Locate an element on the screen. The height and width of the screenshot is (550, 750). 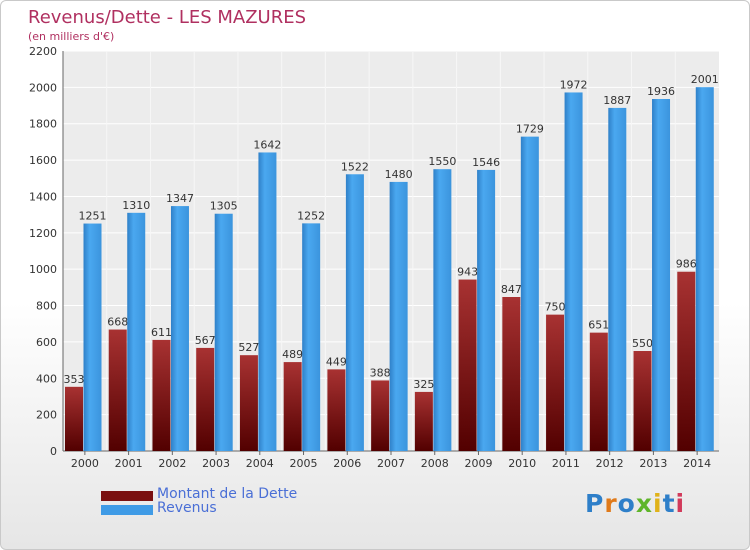
data-label-debt: 325 is located at coordinates (423, 384).